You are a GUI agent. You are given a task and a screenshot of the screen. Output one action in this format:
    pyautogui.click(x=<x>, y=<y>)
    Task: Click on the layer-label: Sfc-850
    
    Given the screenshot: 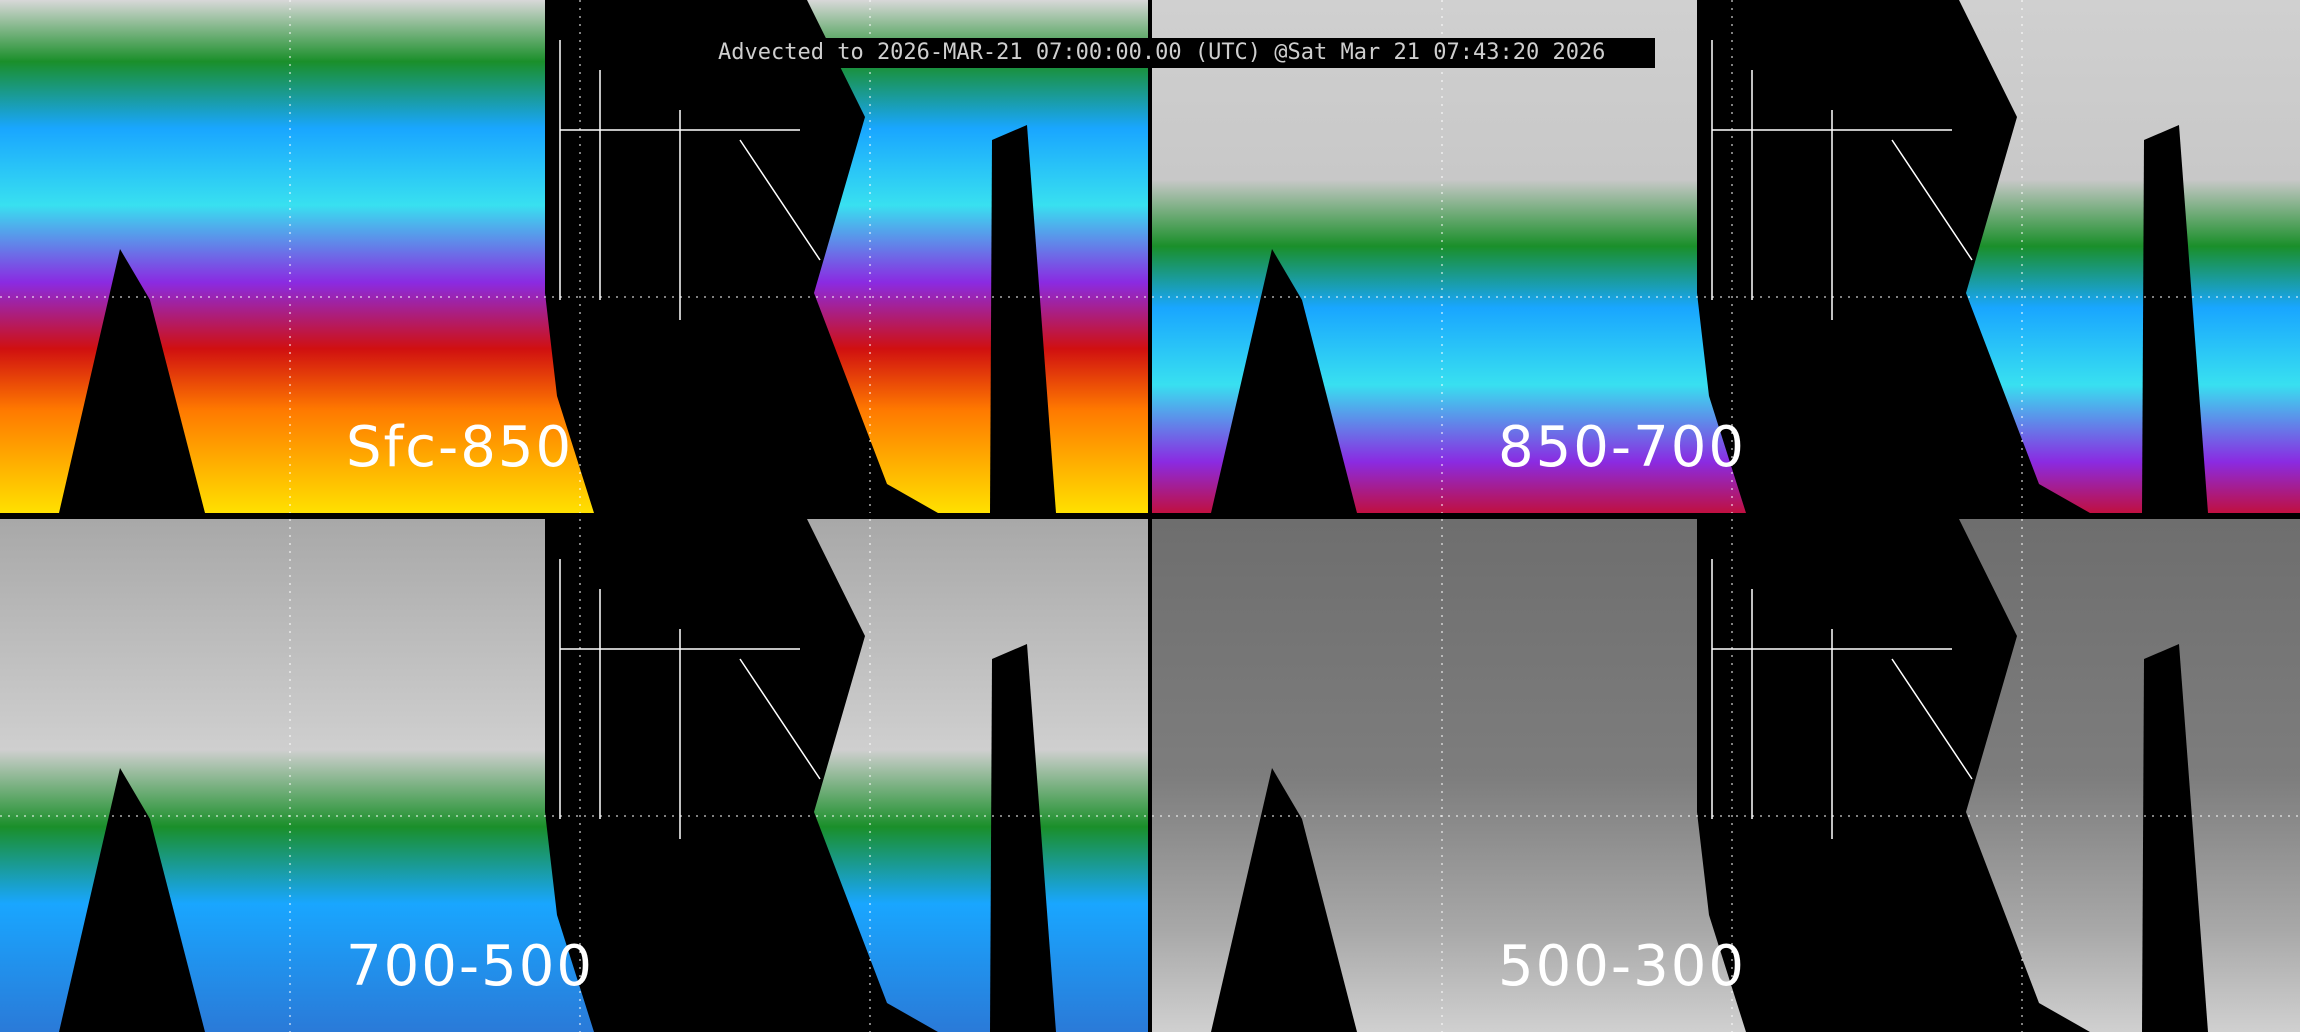 What is the action you would take?
    pyautogui.click(x=460, y=447)
    